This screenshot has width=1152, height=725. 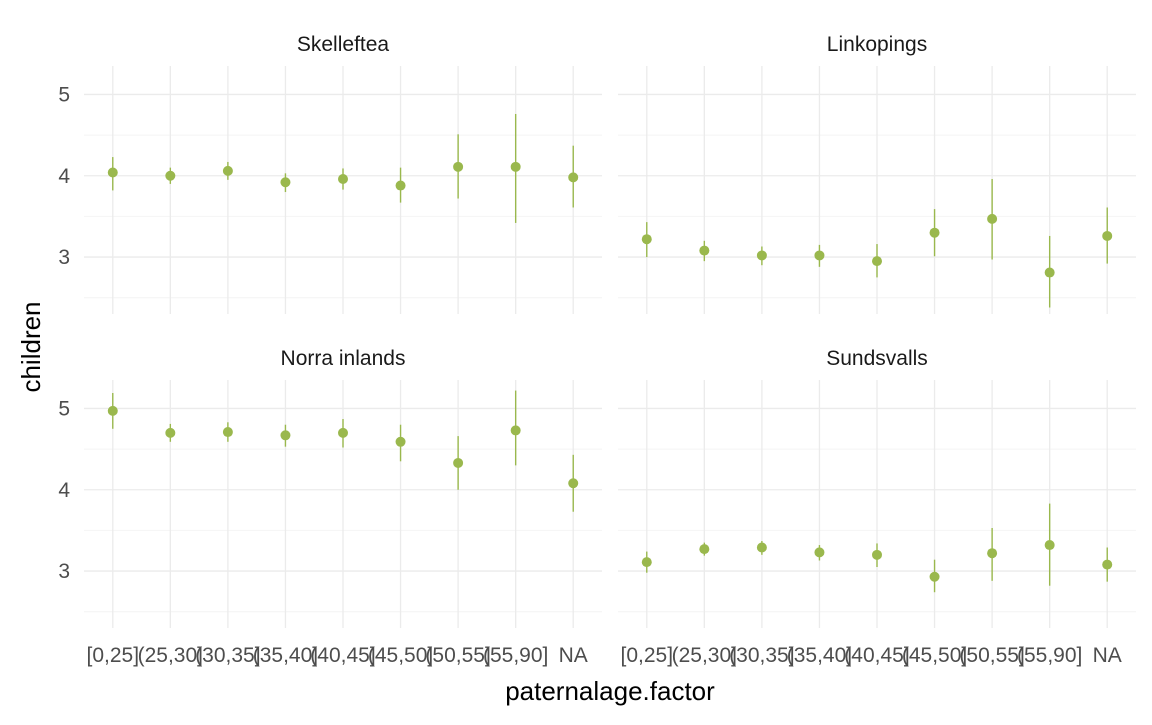 I want to click on facet-title: Norra inlands, so click(x=343, y=358).